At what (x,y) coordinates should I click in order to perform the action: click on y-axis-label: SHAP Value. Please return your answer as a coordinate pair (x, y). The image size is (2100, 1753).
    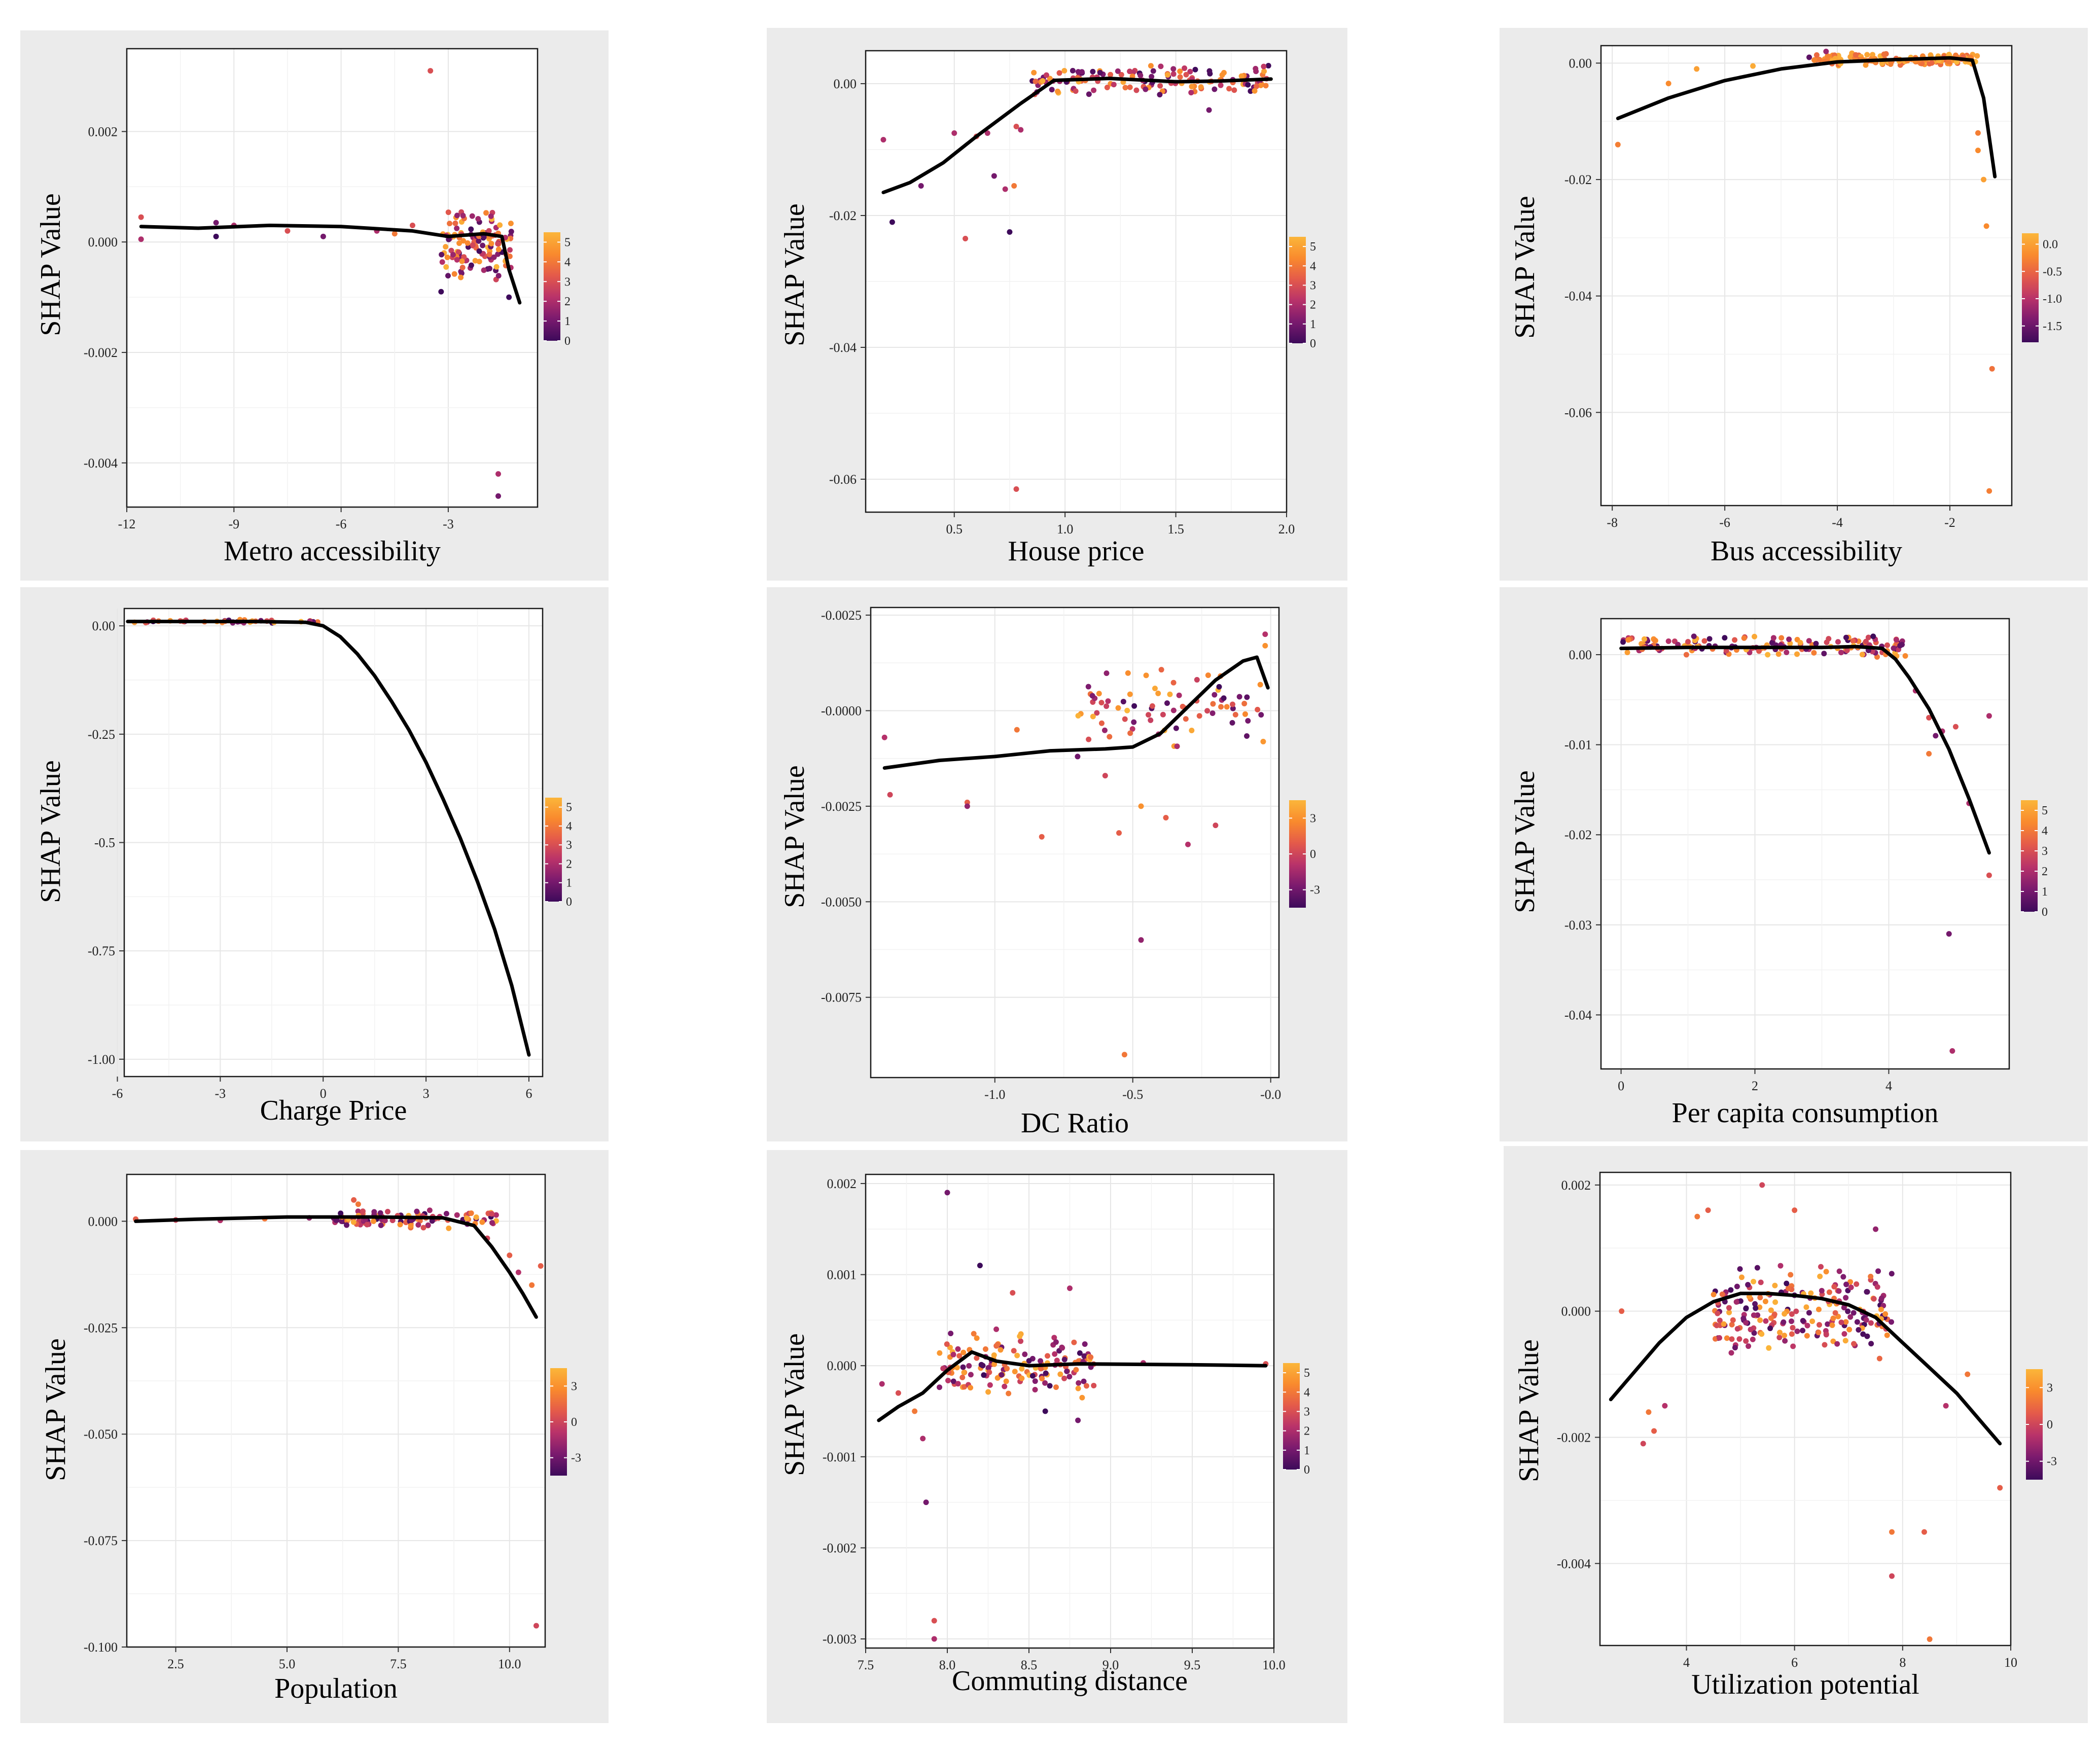
    Looking at the image, I should click on (50, 264).